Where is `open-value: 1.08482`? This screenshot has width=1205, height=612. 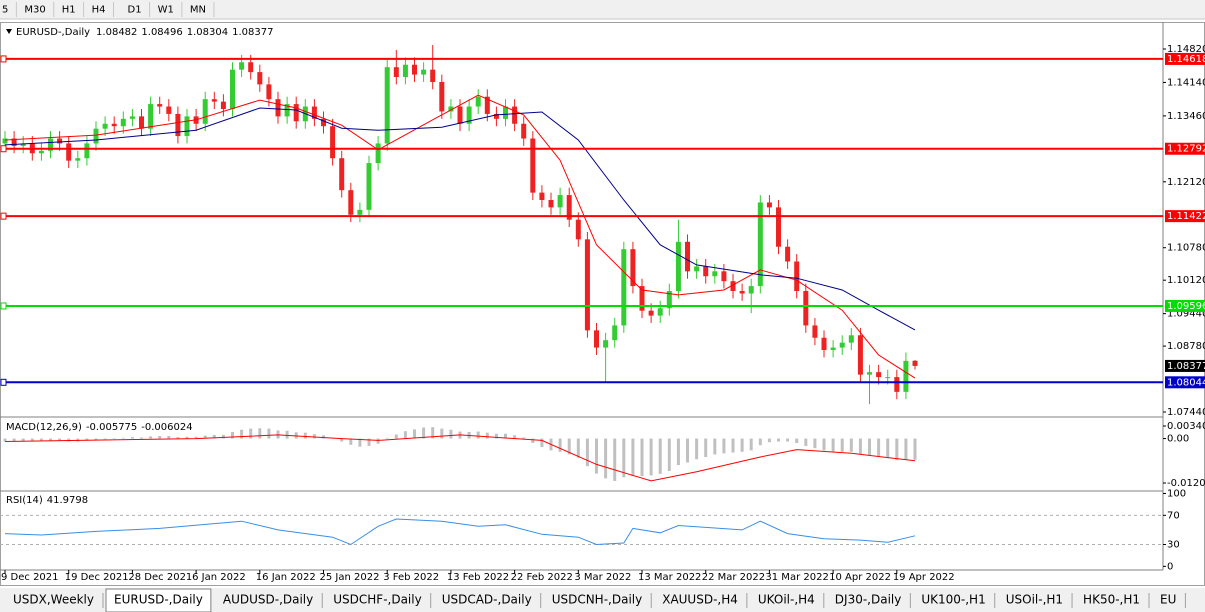
open-value: 1.08482 is located at coordinates (116, 32).